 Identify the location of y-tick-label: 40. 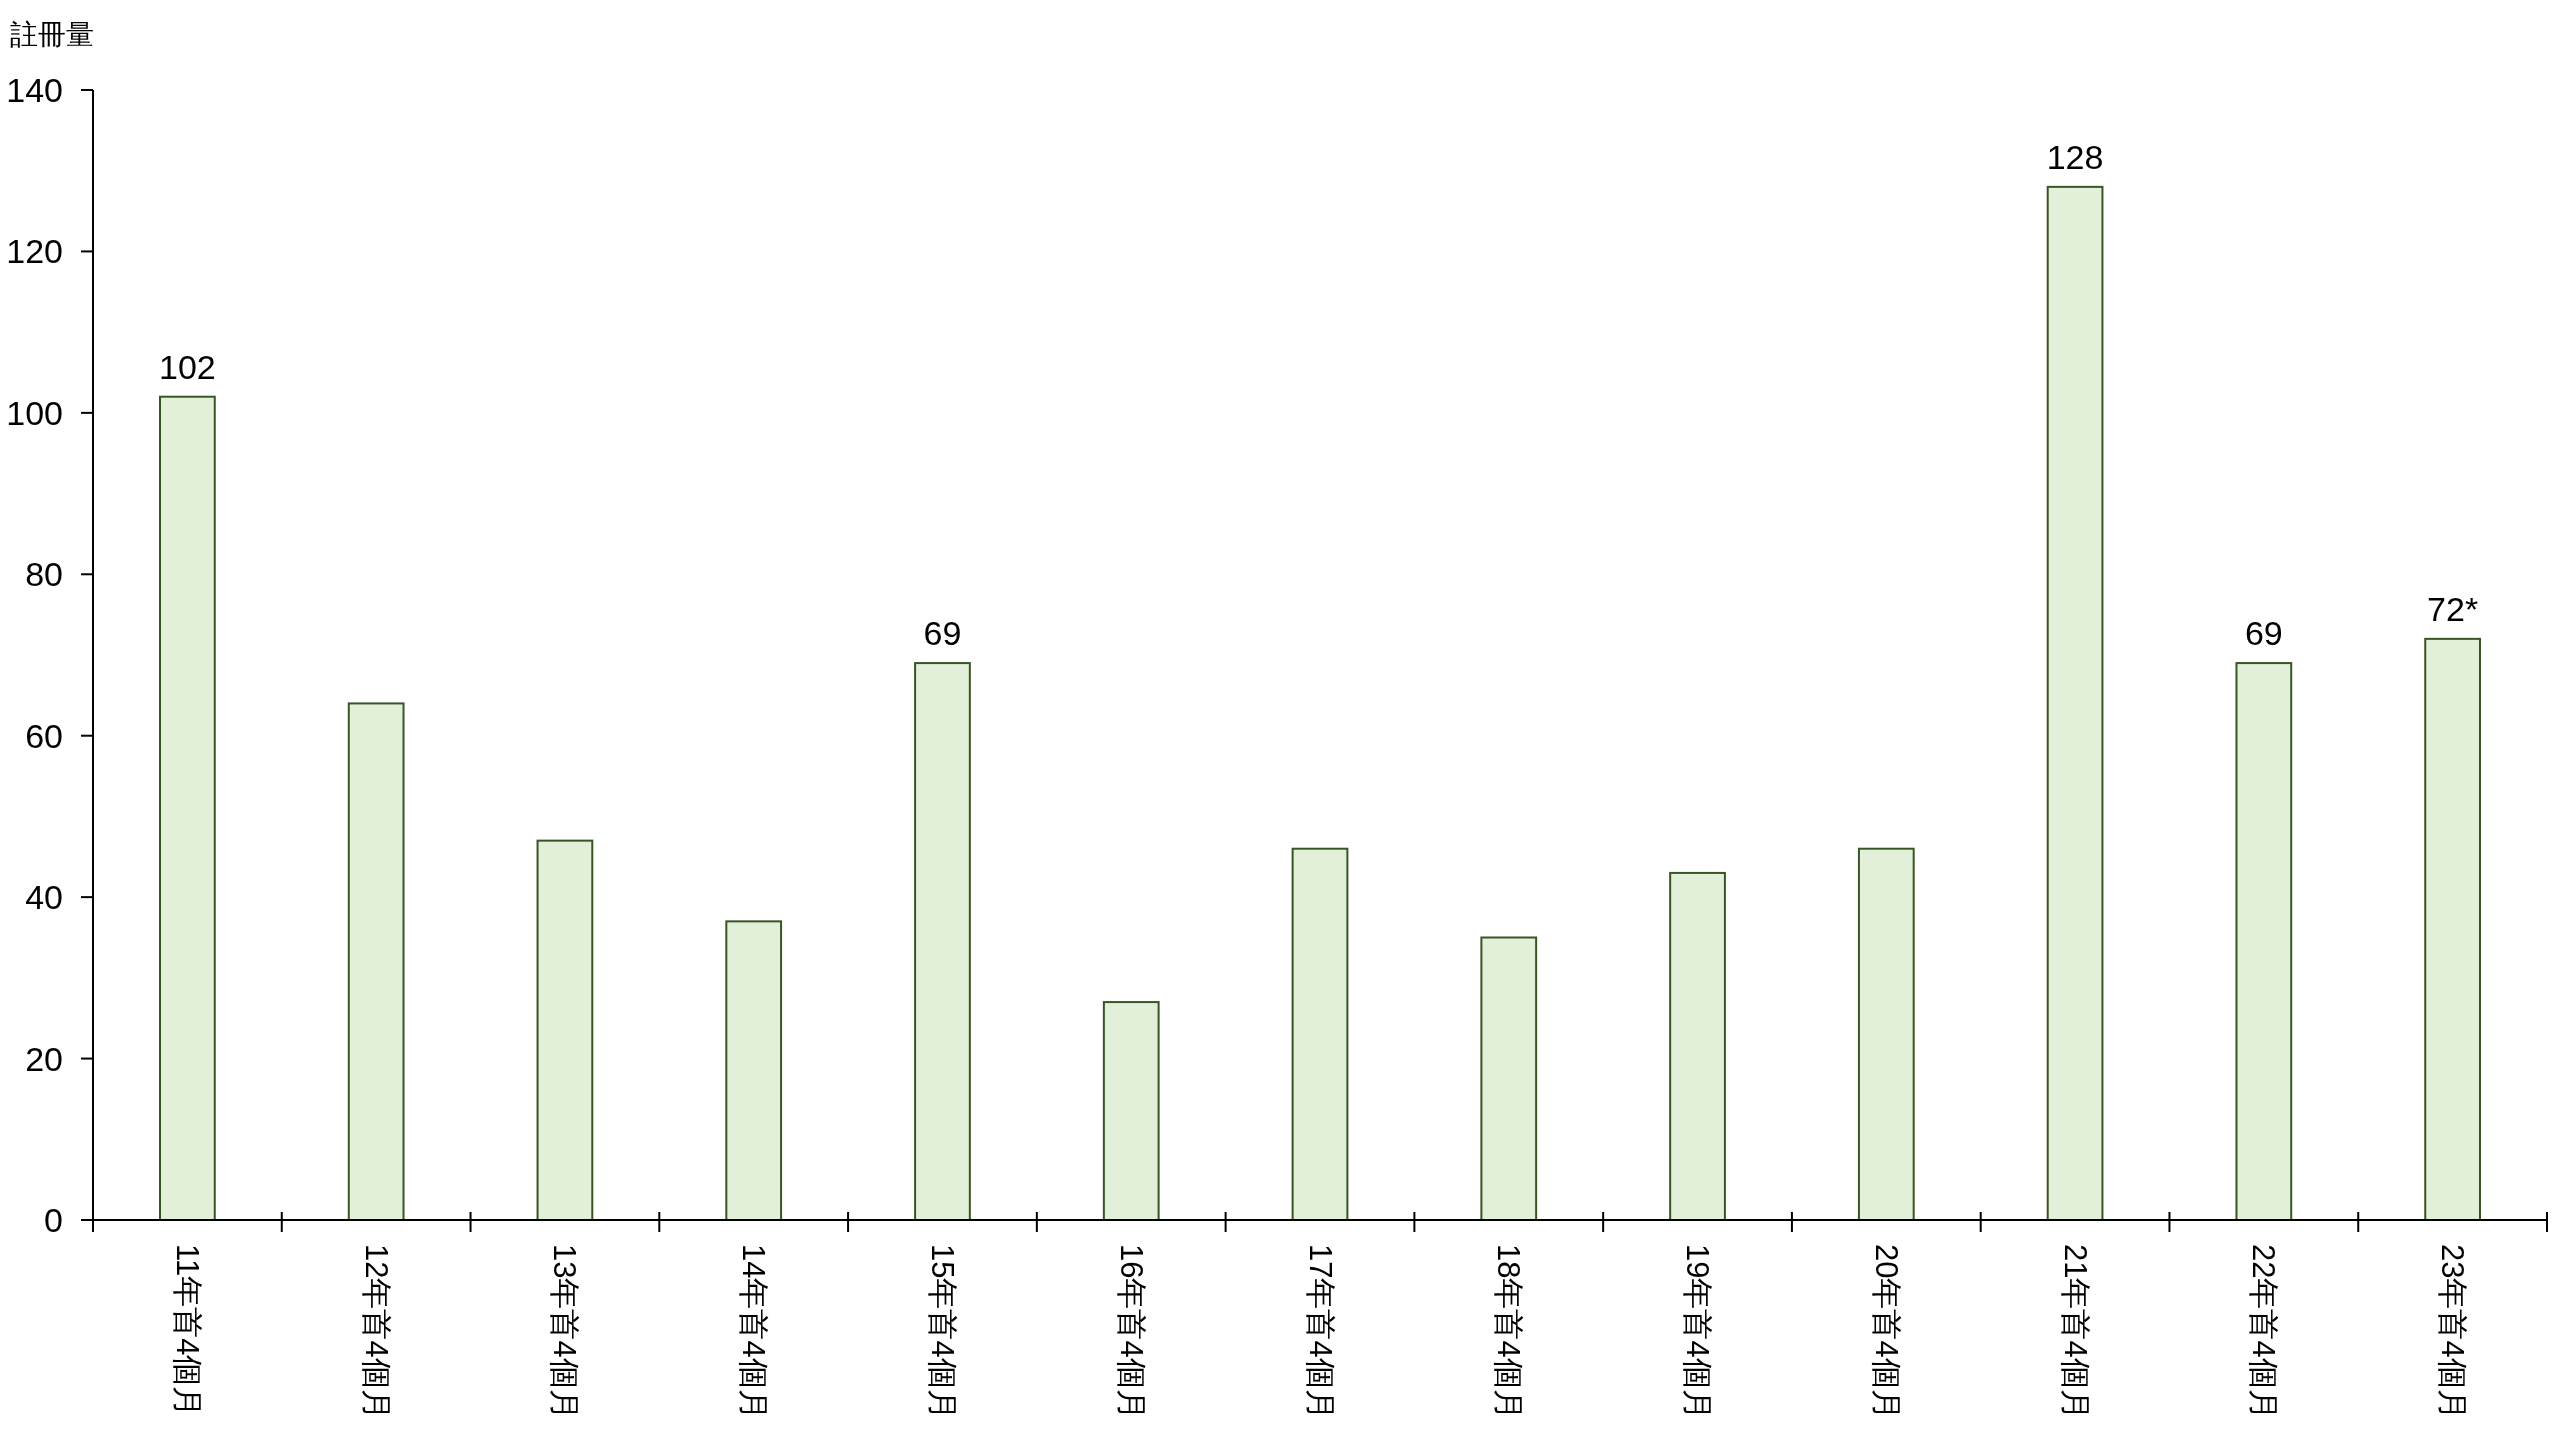
(44, 897).